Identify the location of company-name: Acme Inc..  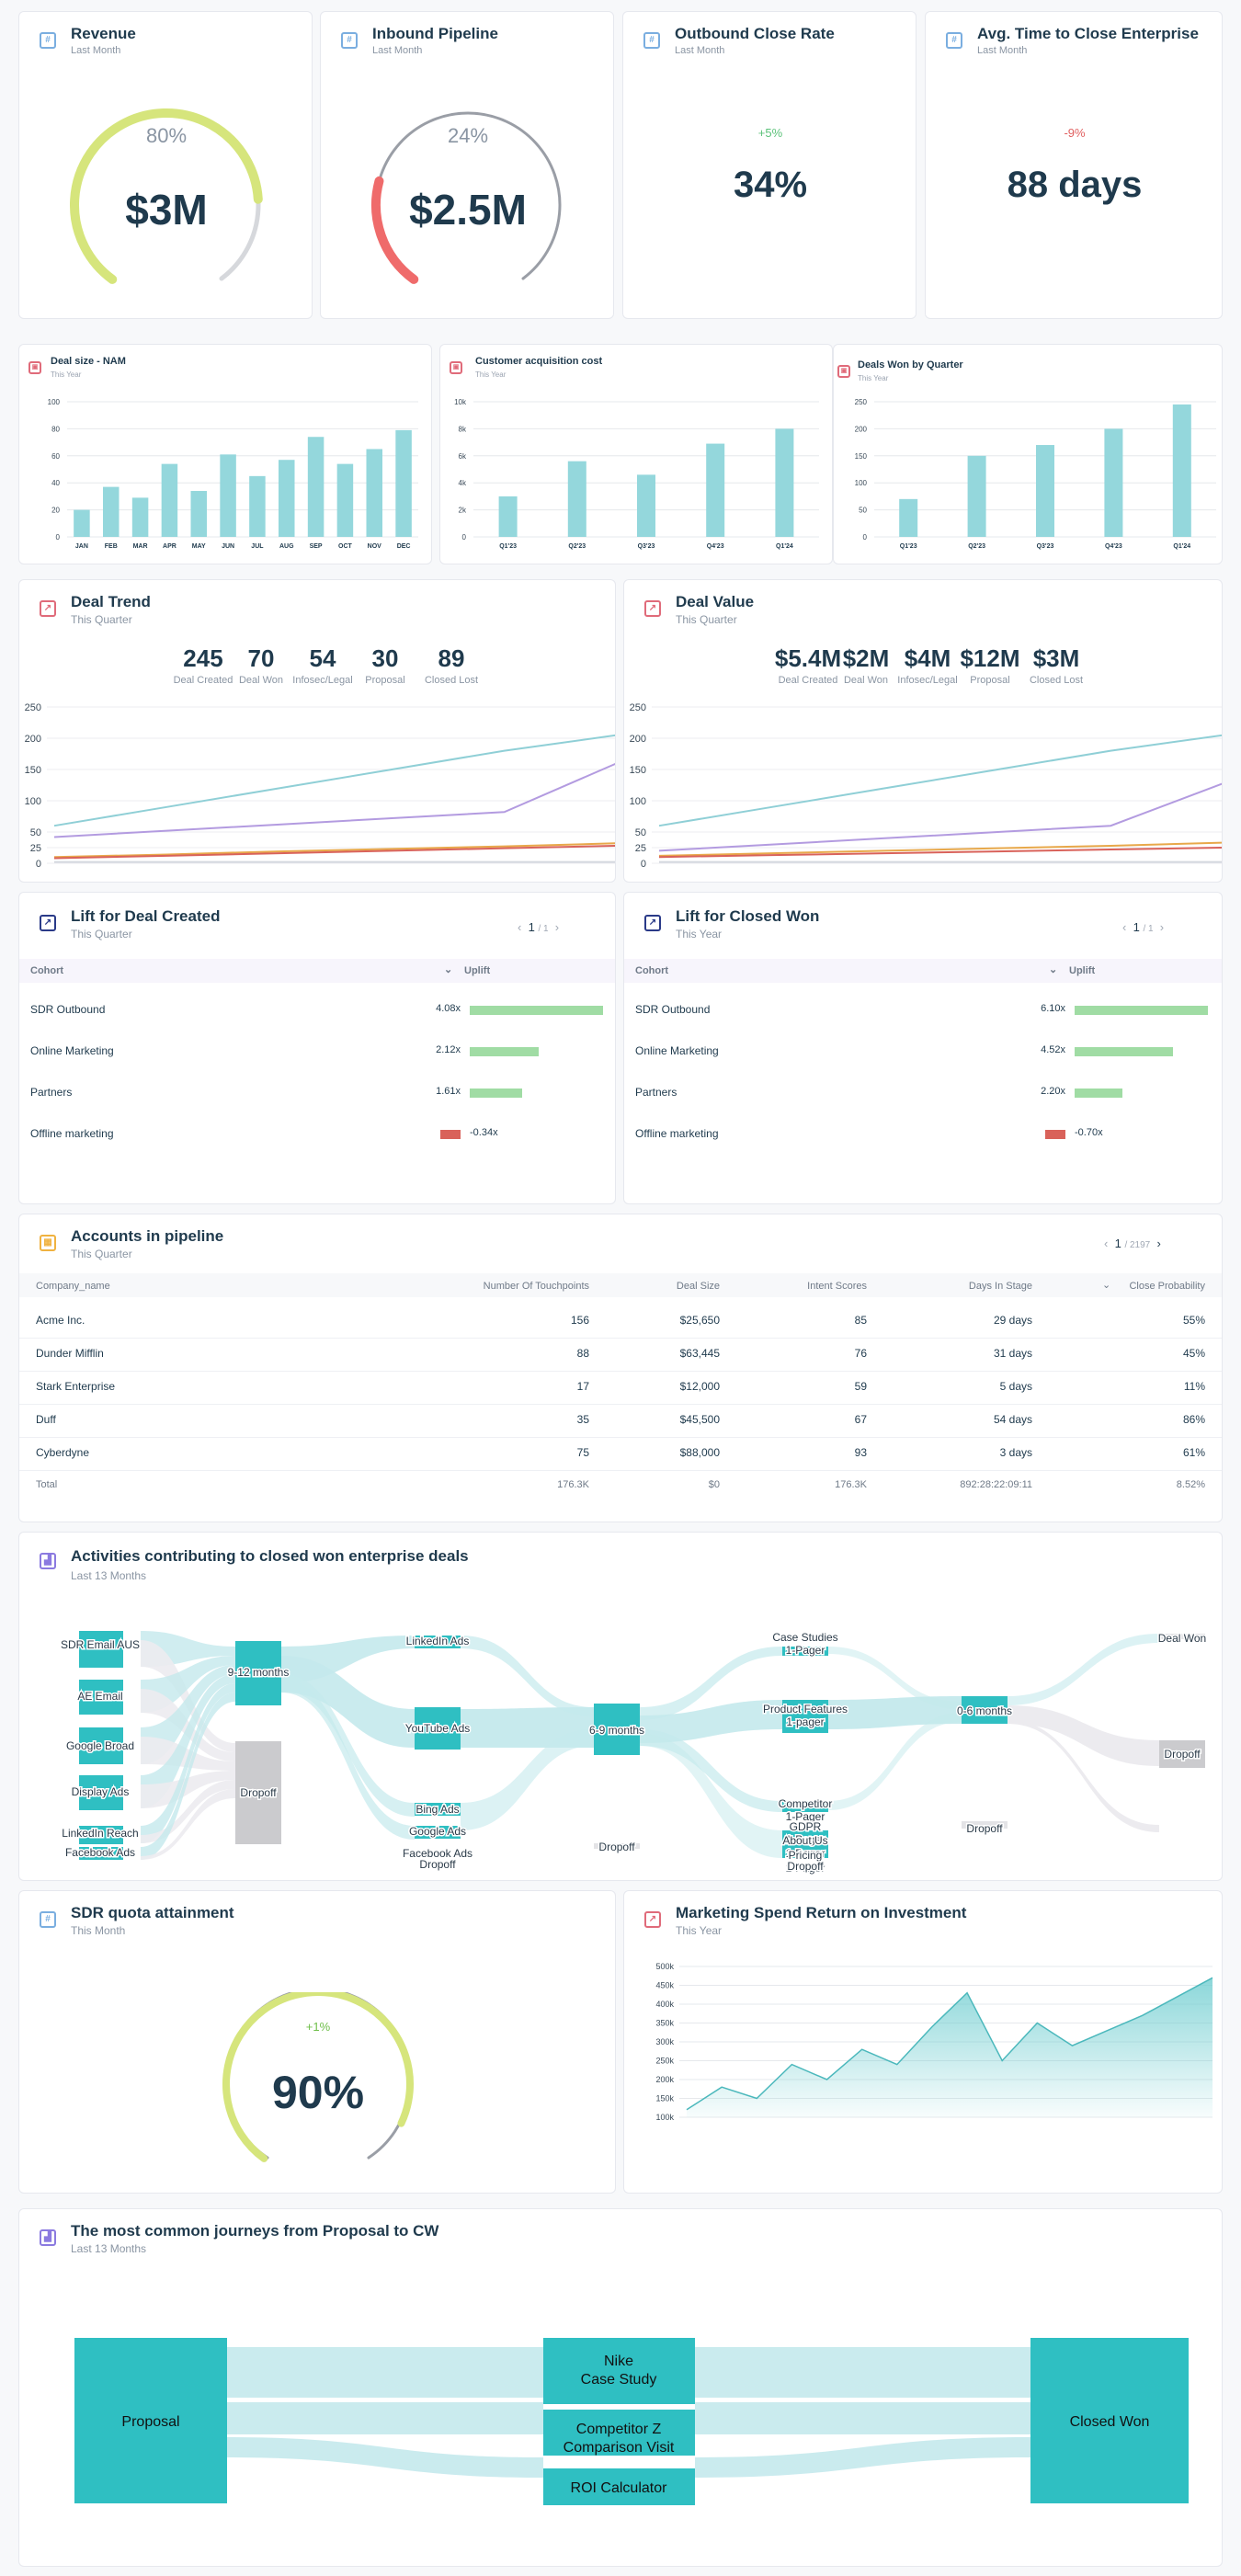
(60, 1320).